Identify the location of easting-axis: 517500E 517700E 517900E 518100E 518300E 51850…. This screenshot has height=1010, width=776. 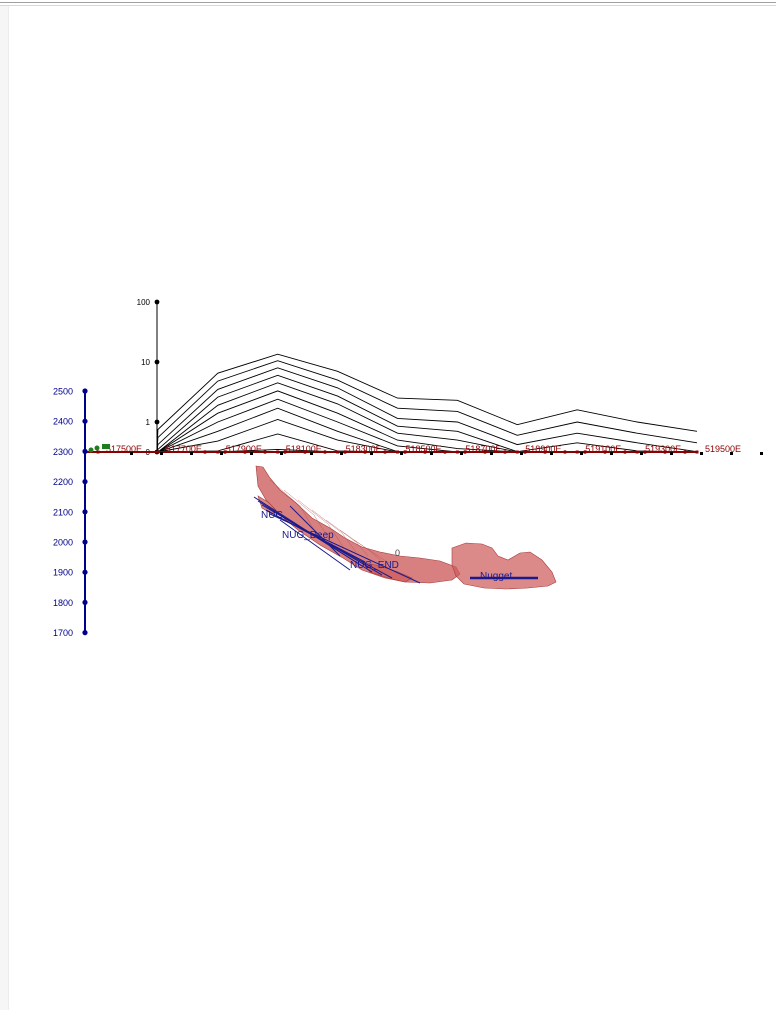
(423, 449).